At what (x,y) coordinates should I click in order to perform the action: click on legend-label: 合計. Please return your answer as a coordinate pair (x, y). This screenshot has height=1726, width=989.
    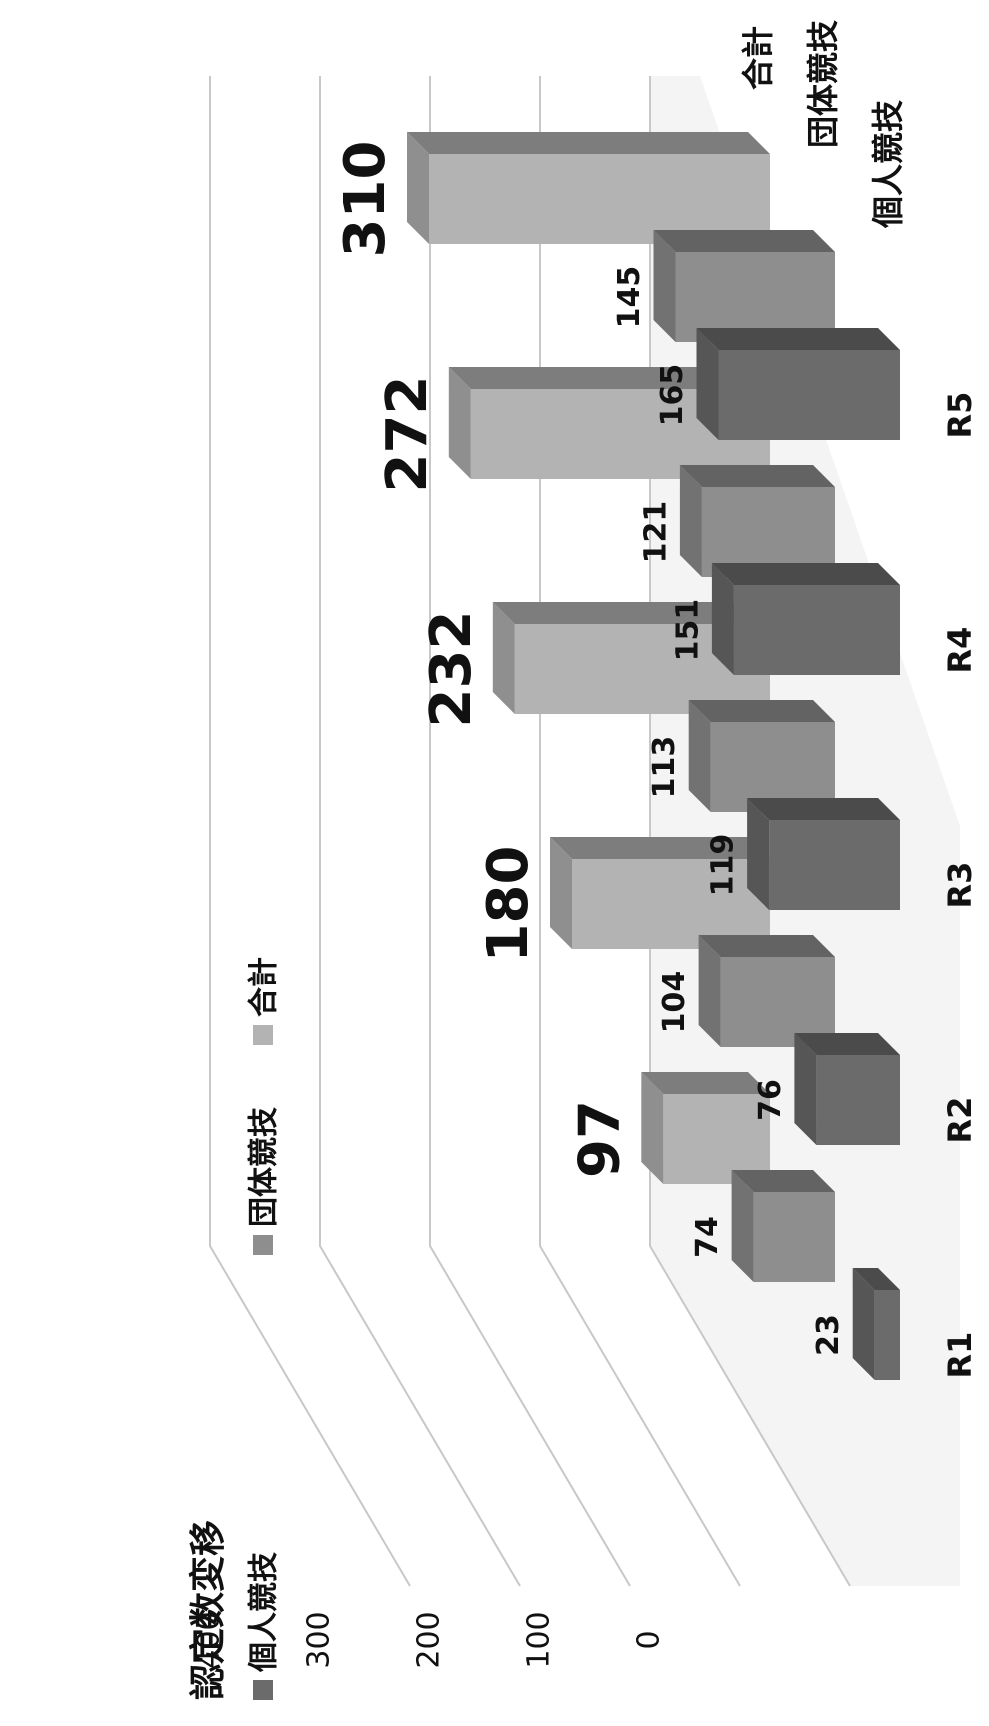
    Looking at the image, I should click on (264, 987).